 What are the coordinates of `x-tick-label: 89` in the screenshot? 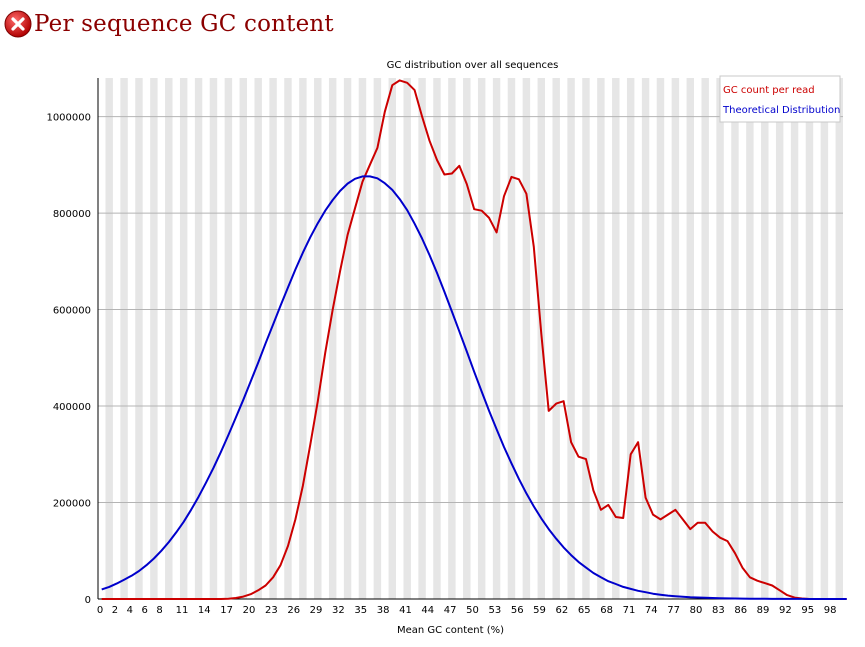 It's located at (763, 610).